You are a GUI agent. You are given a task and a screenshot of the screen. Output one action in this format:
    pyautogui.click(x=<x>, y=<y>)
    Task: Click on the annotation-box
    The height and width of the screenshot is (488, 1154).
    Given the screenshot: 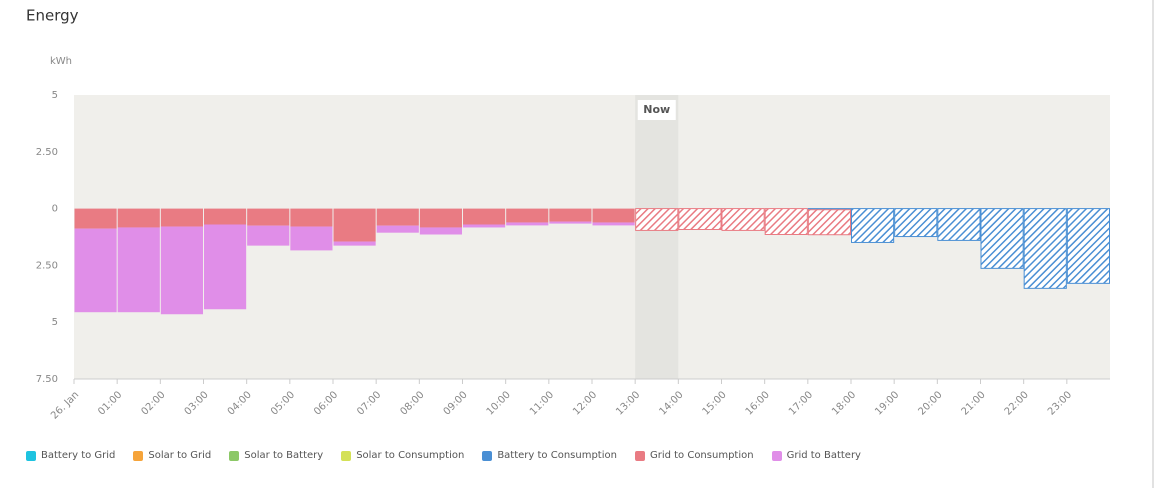 What is the action you would take?
    pyautogui.click(x=656, y=110)
    